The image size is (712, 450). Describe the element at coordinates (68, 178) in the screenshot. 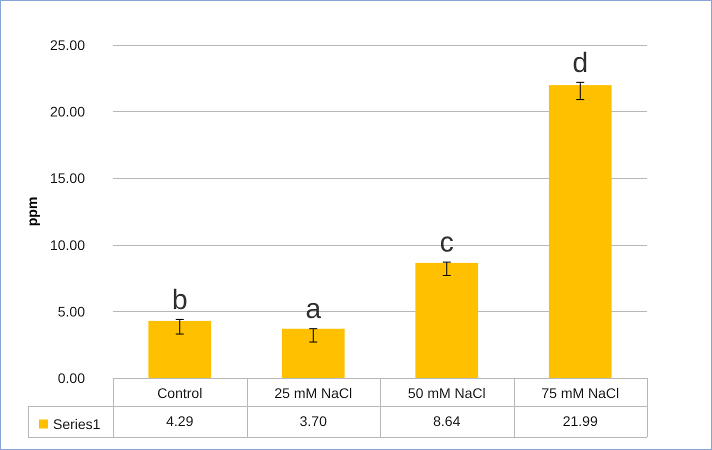

I see `y-tick-label: 15.00` at that location.